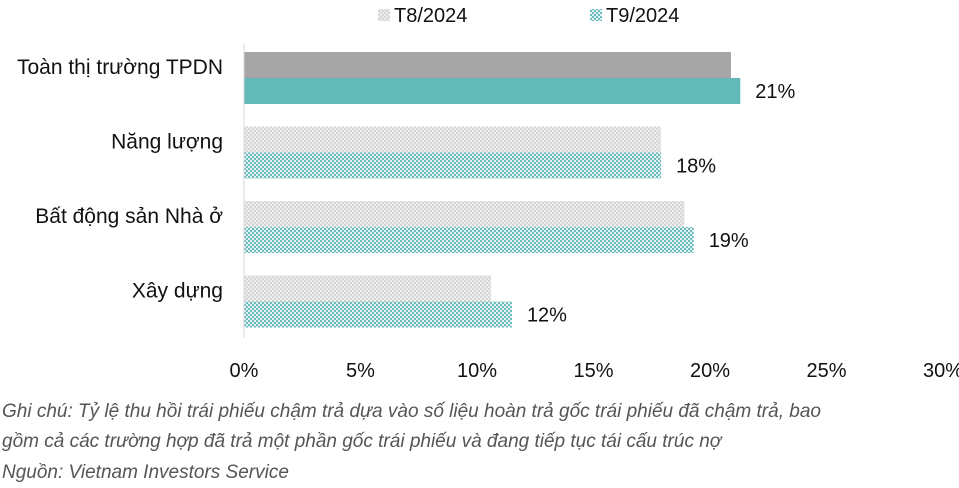 This screenshot has height=488, width=959. I want to click on legend: T8/2024 T9/2024, so click(528, 16).